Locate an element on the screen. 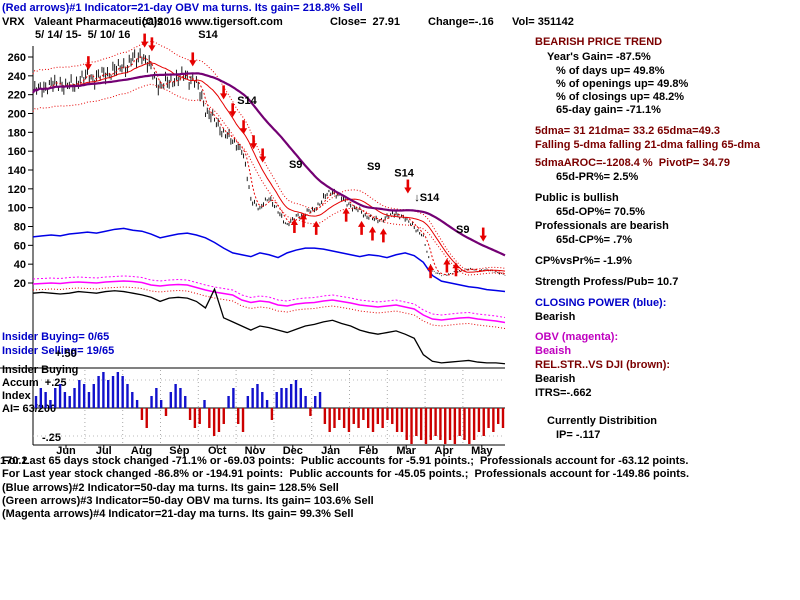 The height and width of the screenshot is (600, 800). left-label: Index is located at coordinates (16, 396).